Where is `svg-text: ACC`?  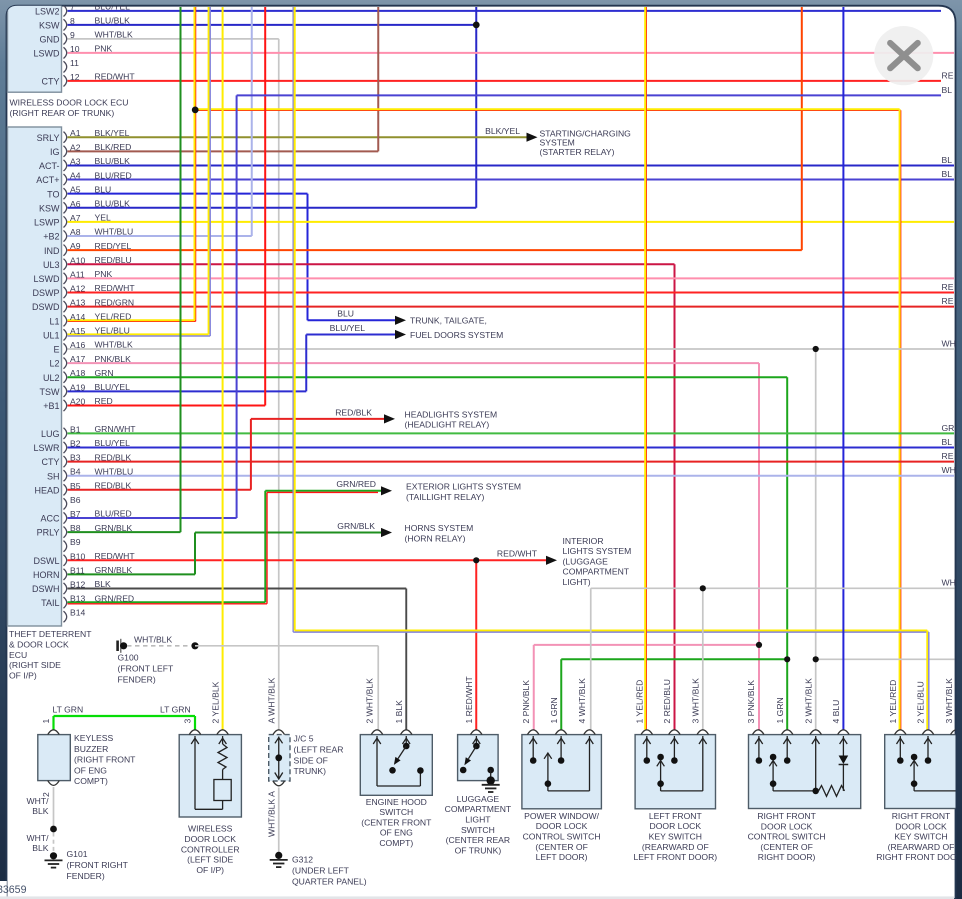
svg-text: ACC is located at coordinates (50, 519).